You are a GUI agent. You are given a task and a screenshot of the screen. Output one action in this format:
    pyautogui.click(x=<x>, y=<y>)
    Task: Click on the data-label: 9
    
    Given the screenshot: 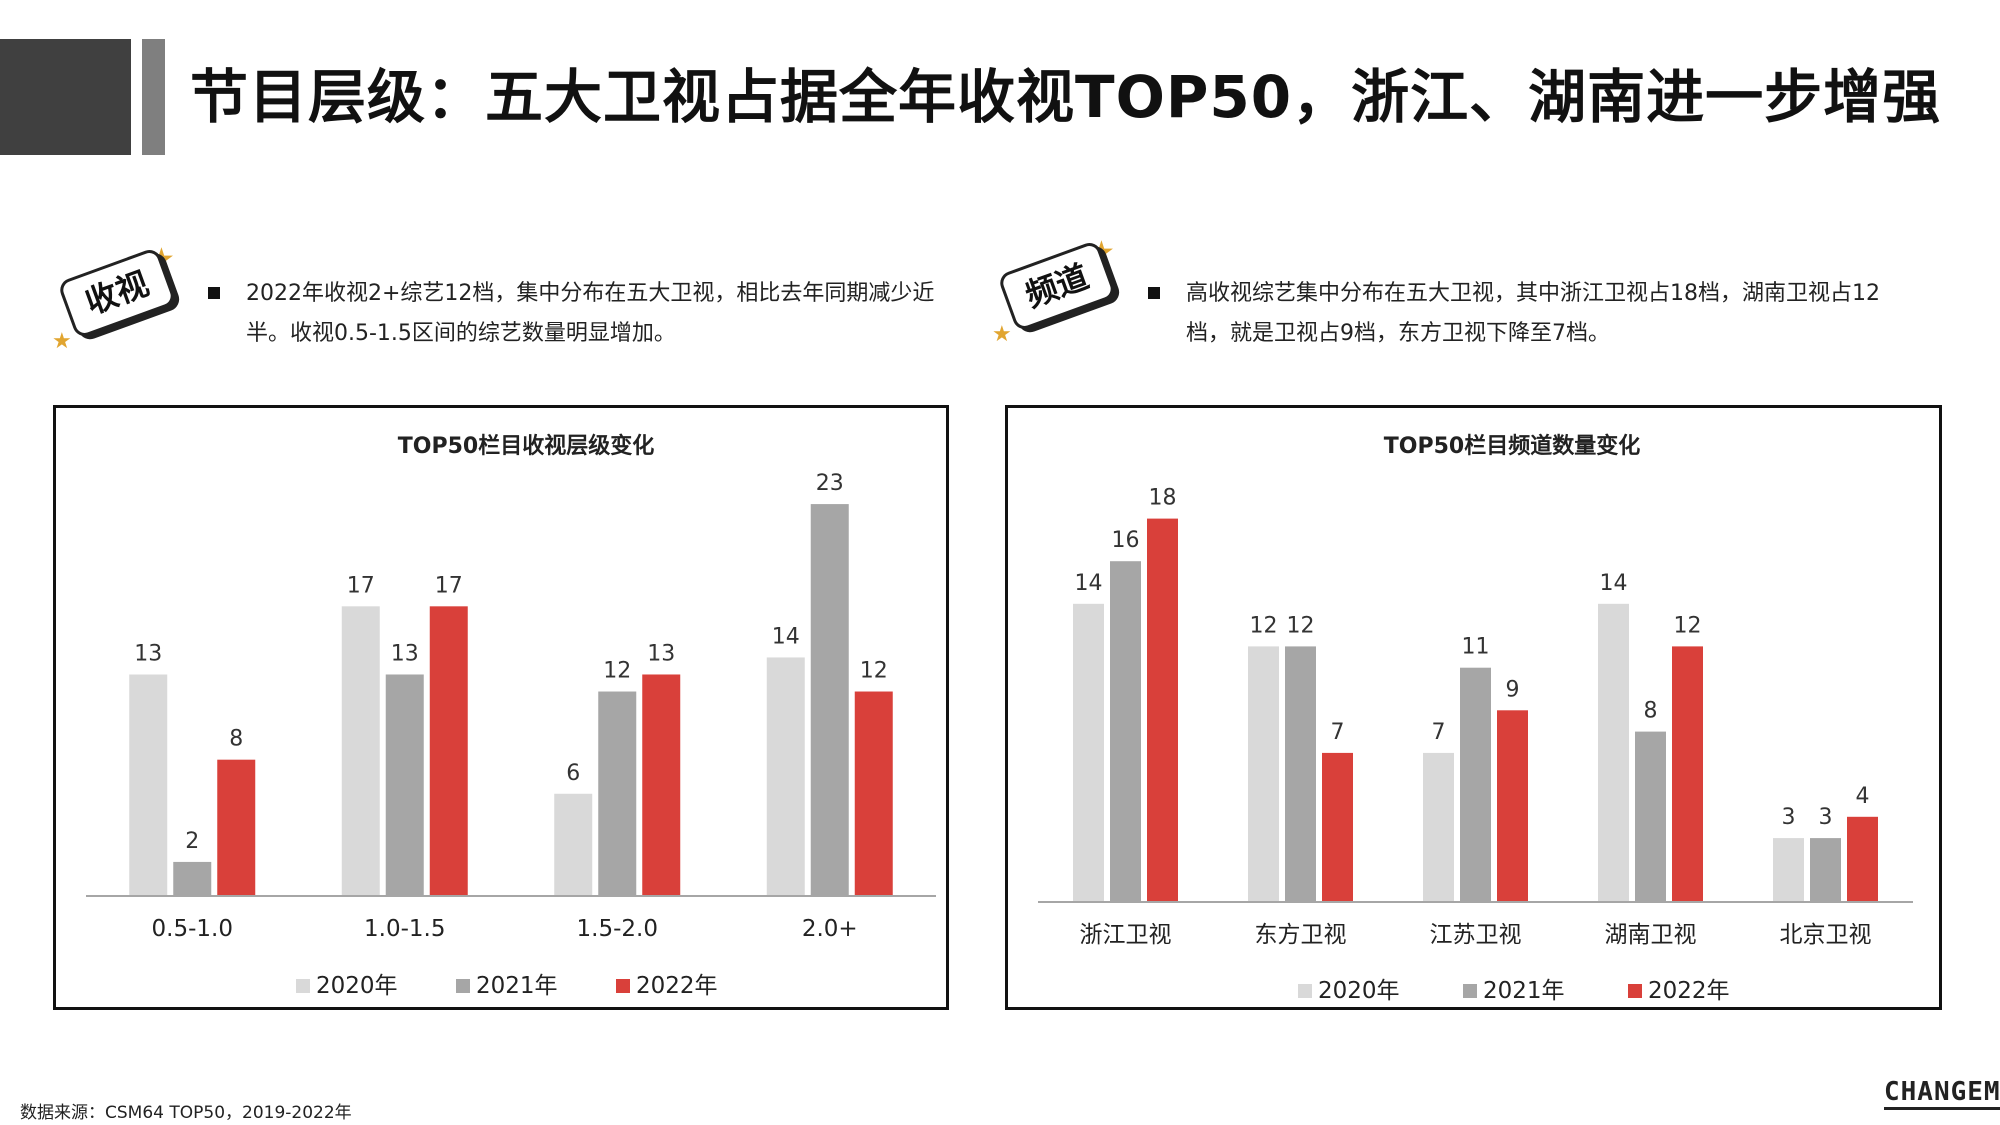 What is the action you would take?
    pyautogui.click(x=1513, y=689)
    